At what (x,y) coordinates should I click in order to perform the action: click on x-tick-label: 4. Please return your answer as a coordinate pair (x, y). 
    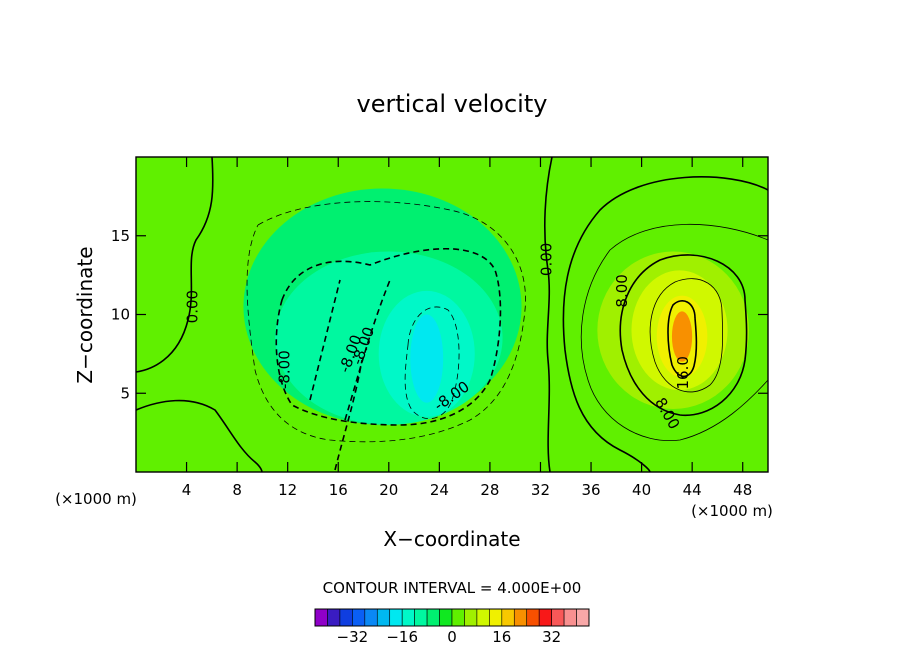
    Looking at the image, I should click on (187, 490).